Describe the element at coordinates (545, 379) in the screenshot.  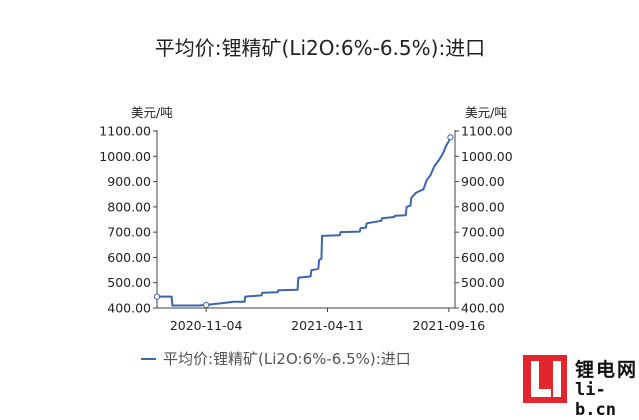
I see `li-logo-icon` at that location.